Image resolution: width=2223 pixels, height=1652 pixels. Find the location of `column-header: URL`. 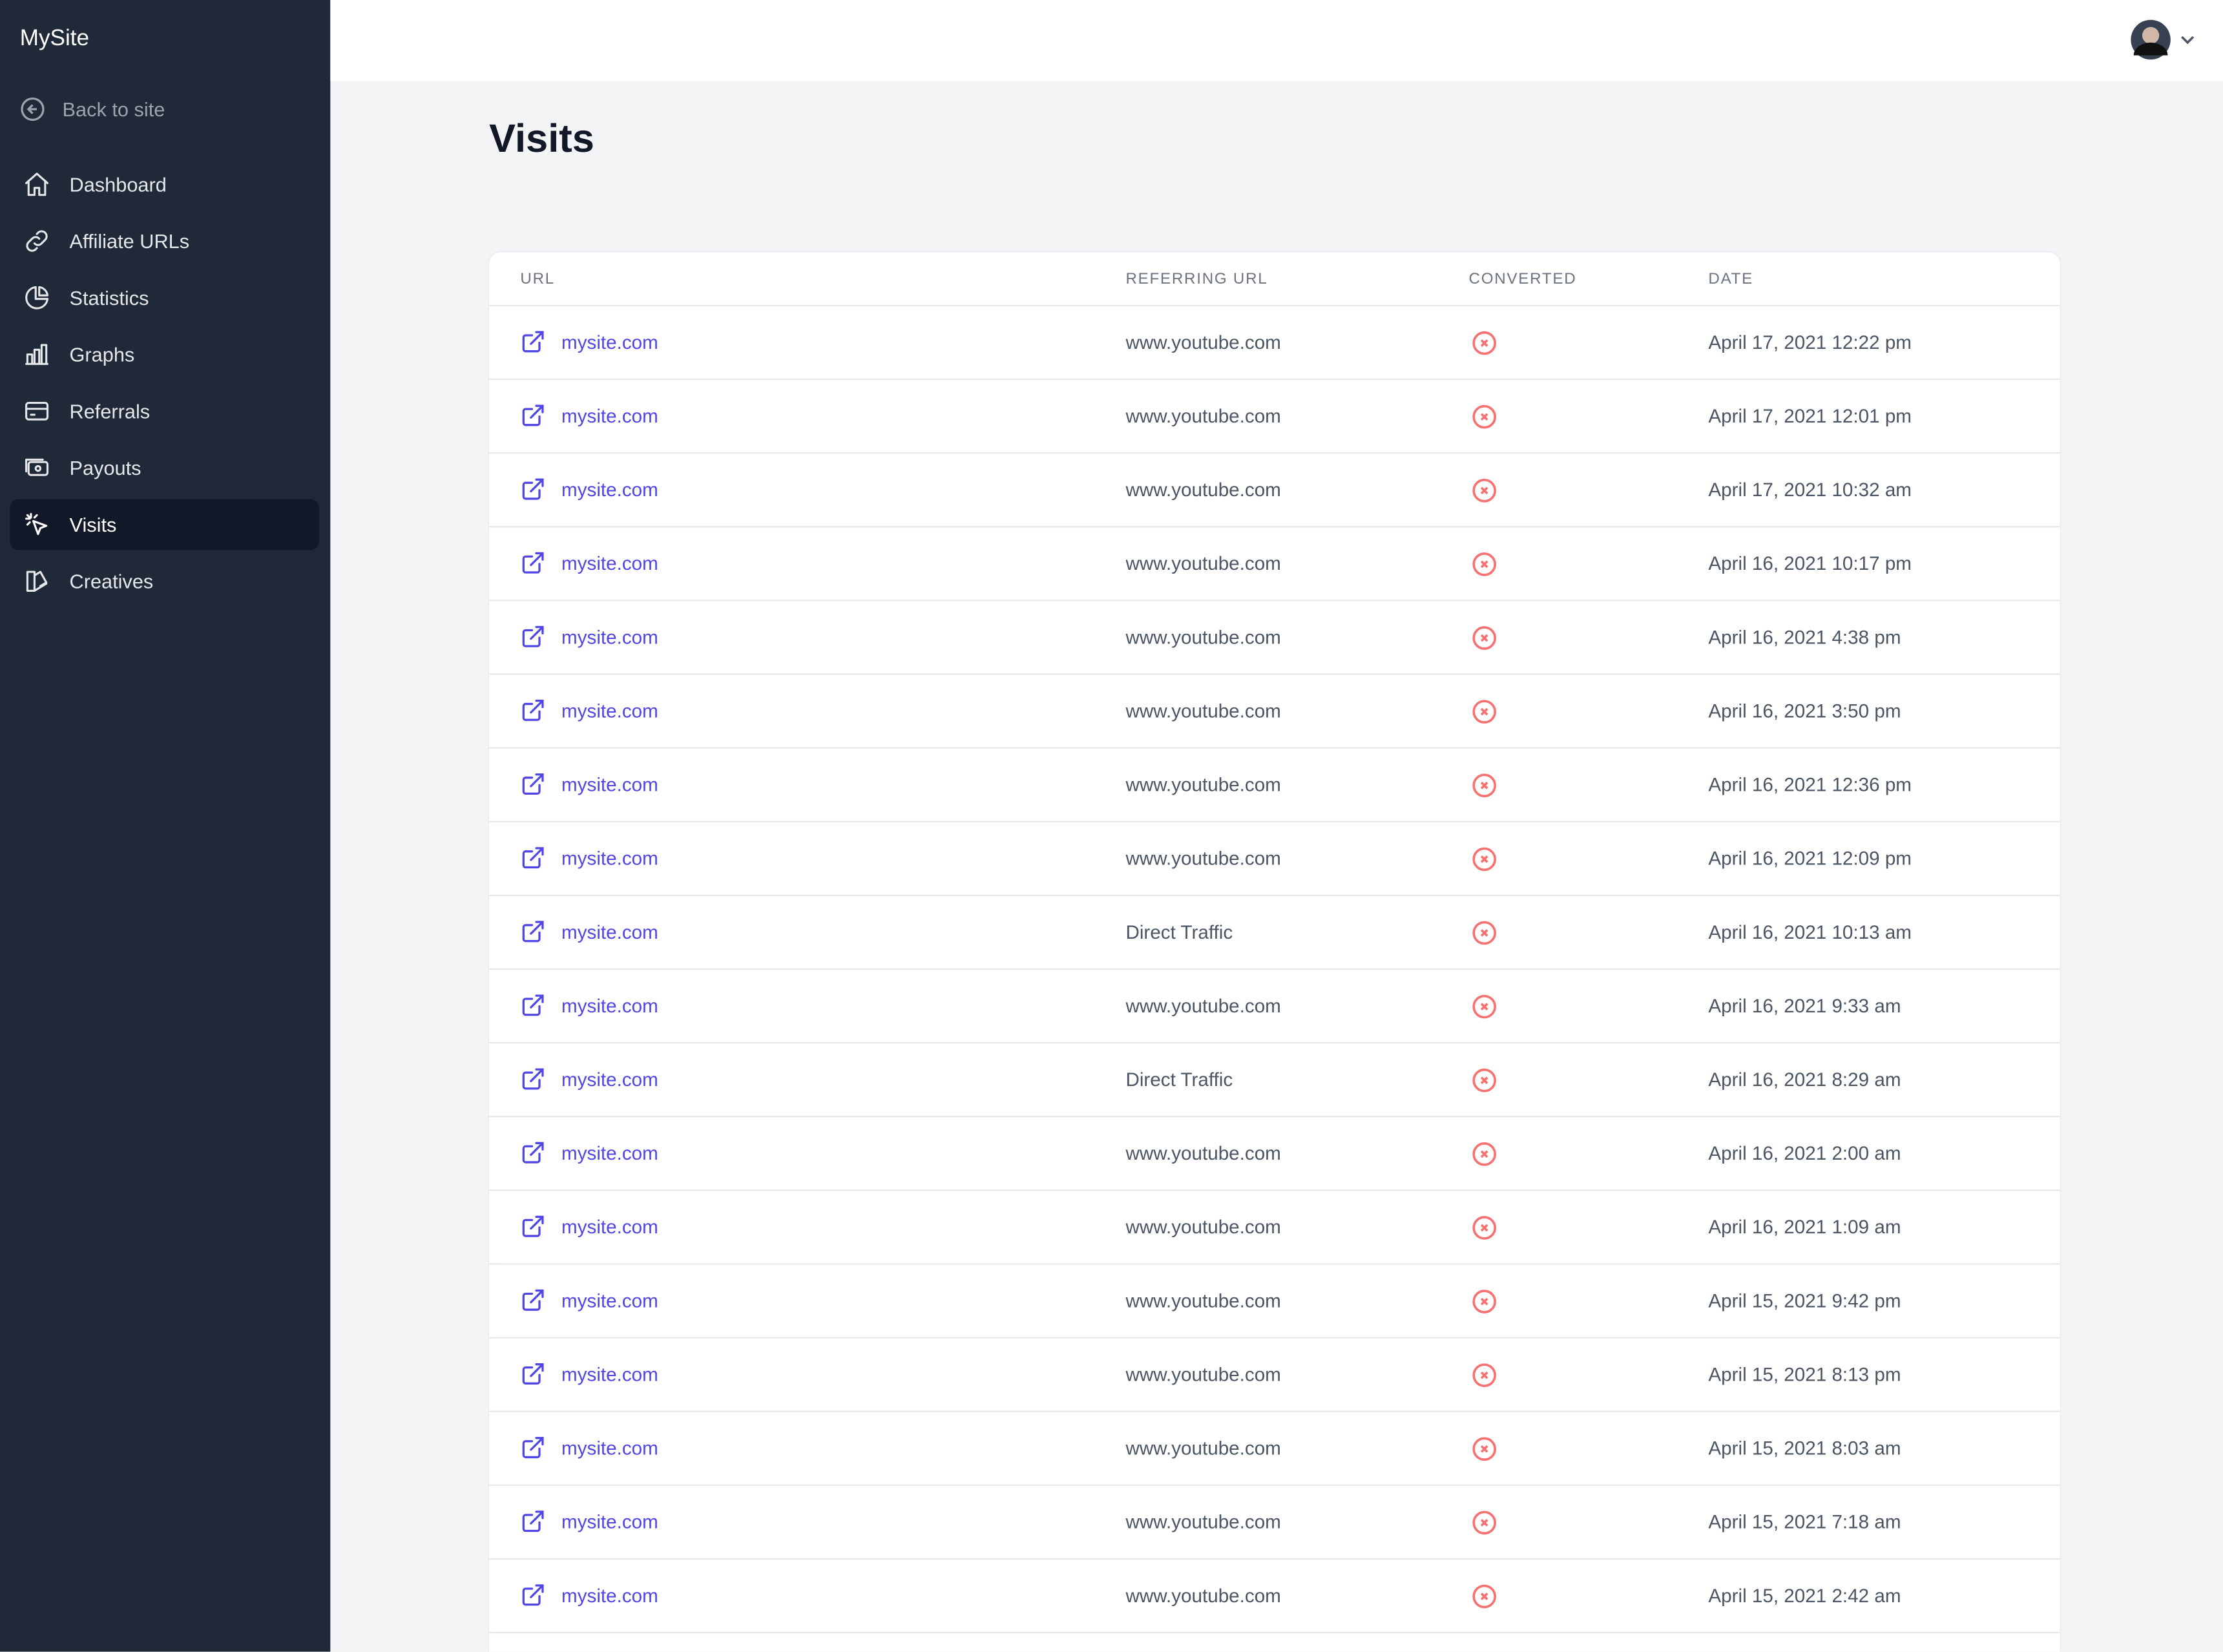

column-header: URL is located at coordinates (537, 279).